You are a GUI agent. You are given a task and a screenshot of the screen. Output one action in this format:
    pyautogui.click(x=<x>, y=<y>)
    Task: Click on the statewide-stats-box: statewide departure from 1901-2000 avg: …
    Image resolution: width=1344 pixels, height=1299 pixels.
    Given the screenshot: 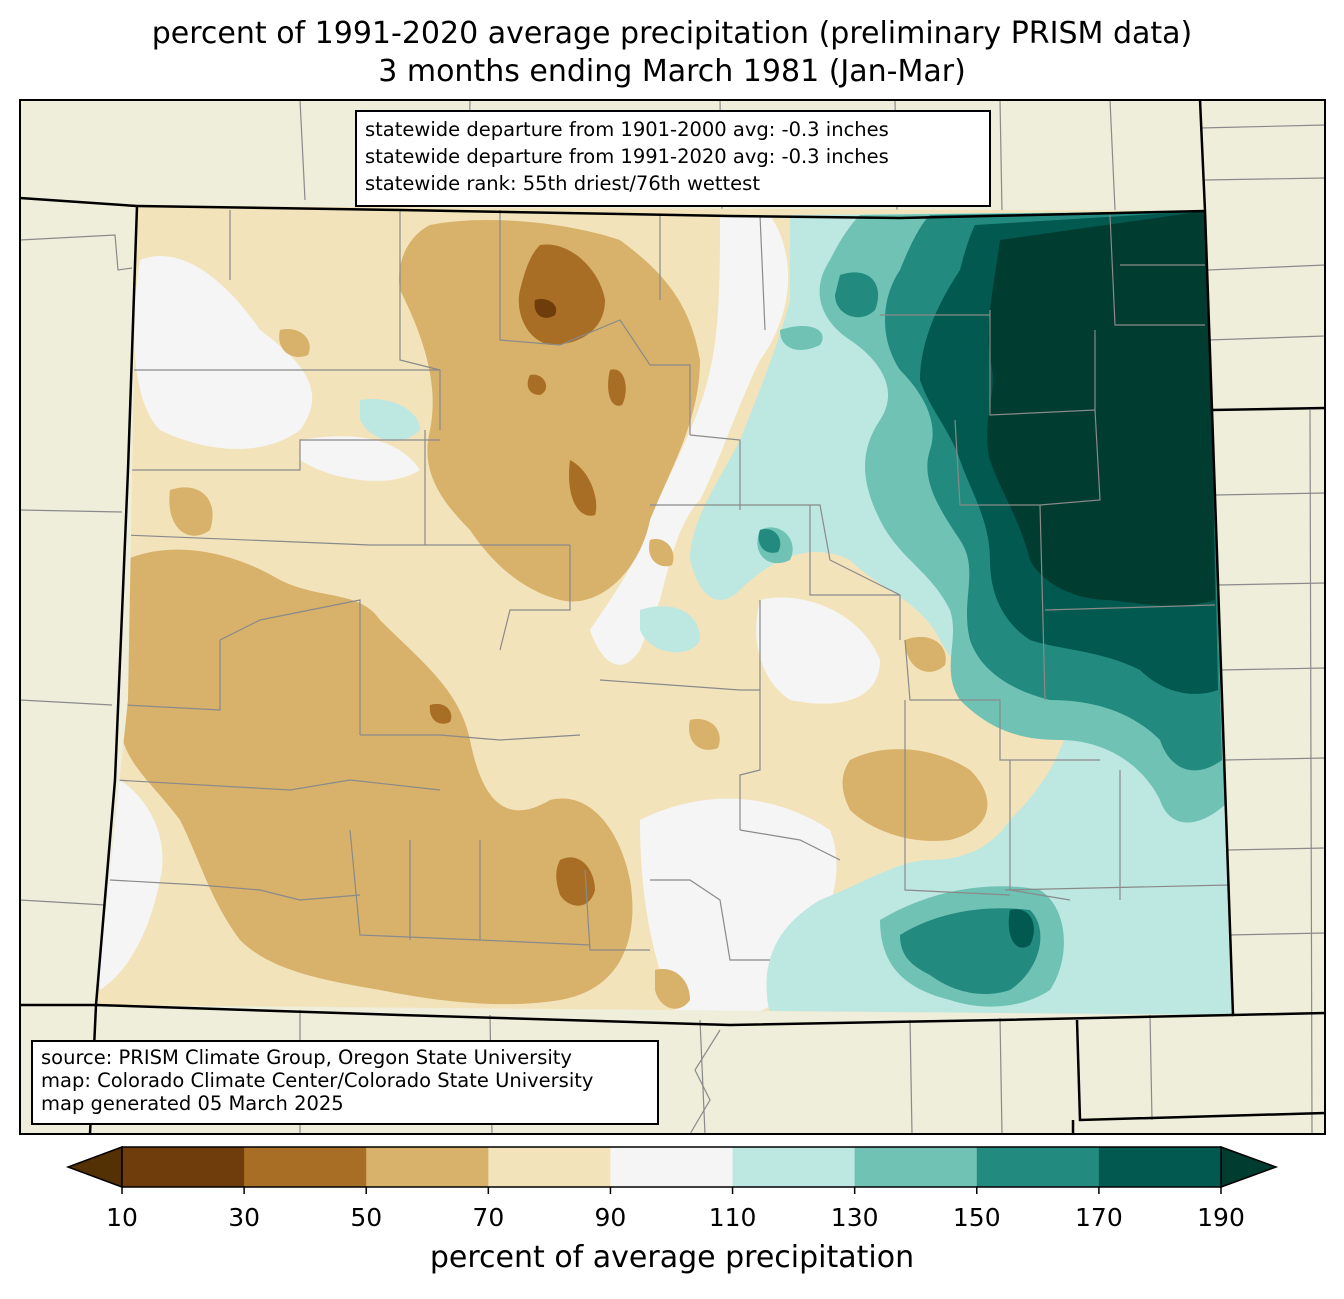 What is the action you would take?
    pyautogui.click(x=673, y=158)
    